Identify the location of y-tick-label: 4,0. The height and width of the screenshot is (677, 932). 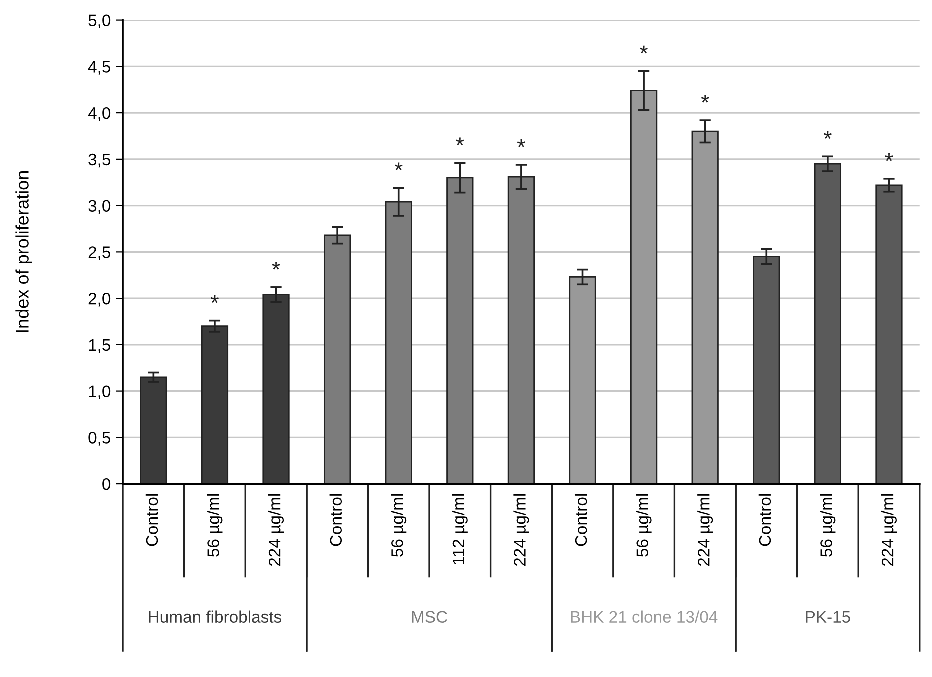
(99, 114).